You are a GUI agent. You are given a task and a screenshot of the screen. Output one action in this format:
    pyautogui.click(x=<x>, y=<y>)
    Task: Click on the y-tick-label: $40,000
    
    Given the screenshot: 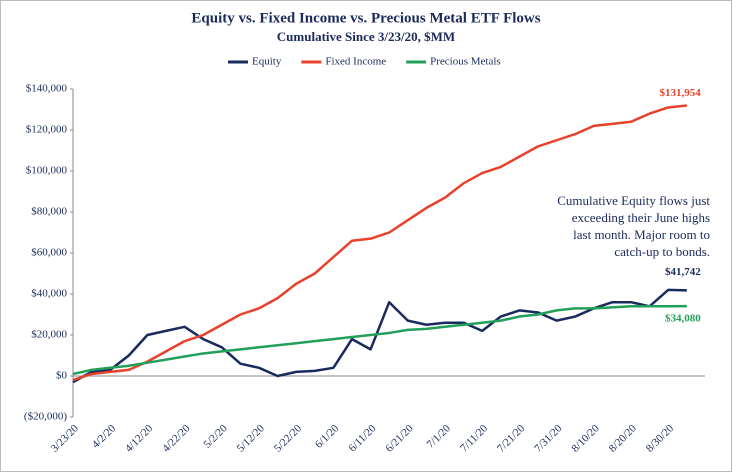 What is the action you would take?
    pyautogui.click(x=49, y=294)
    